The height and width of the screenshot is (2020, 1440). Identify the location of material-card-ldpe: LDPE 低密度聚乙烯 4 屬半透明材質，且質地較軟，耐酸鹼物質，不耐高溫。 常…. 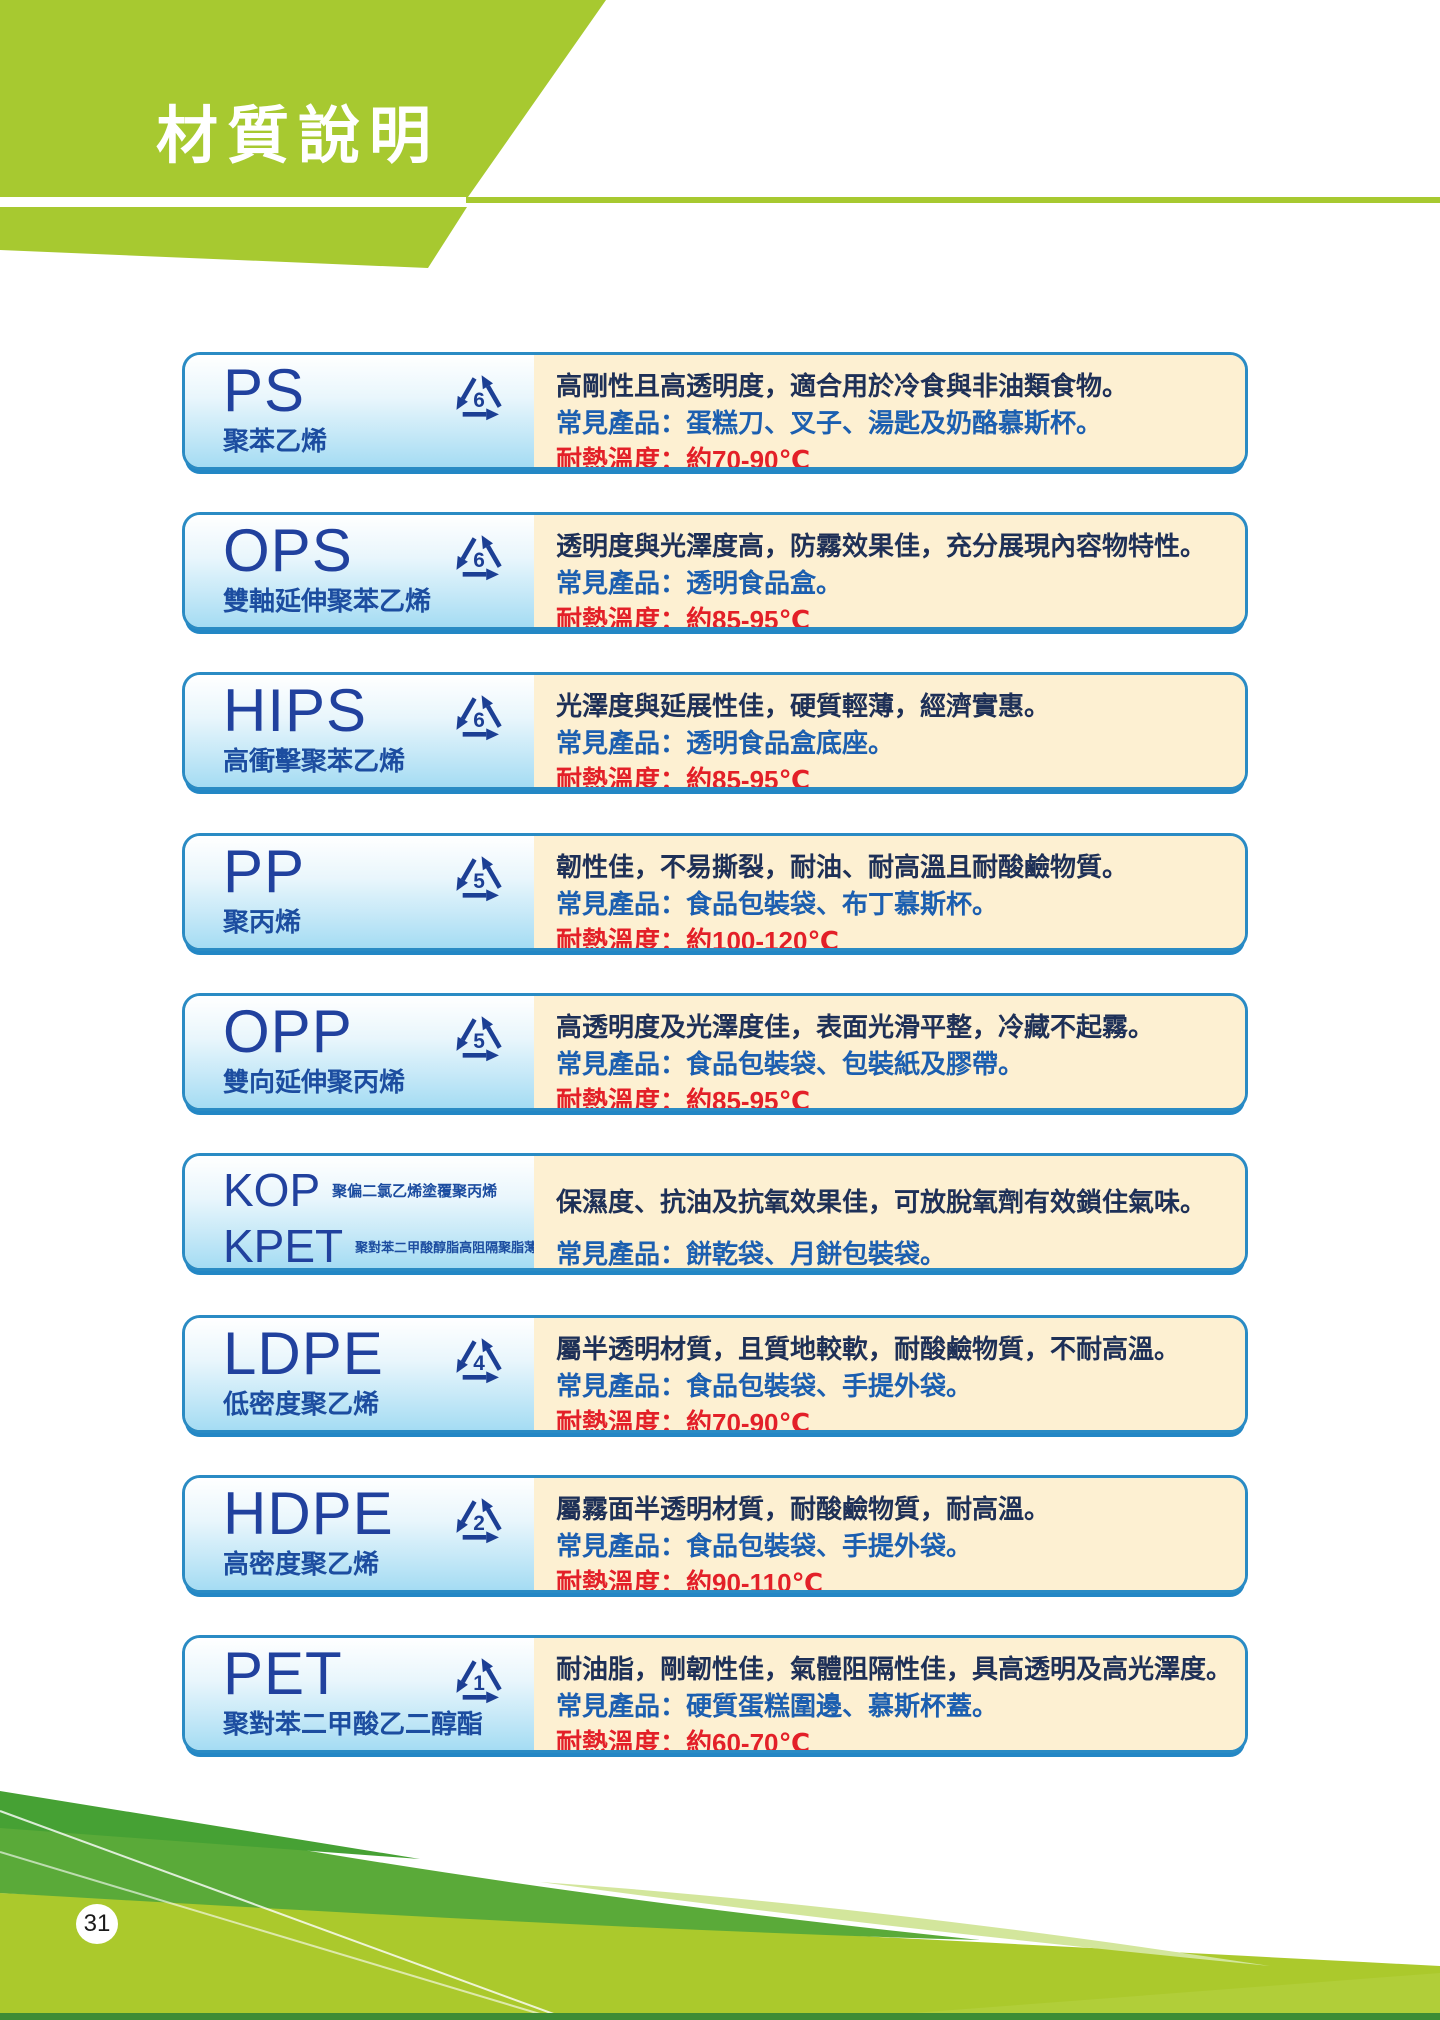
(715, 1374).